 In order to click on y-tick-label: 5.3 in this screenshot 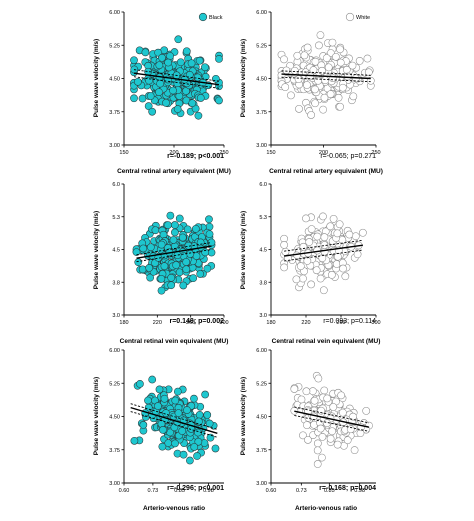, I will do `click(263, 218)`.